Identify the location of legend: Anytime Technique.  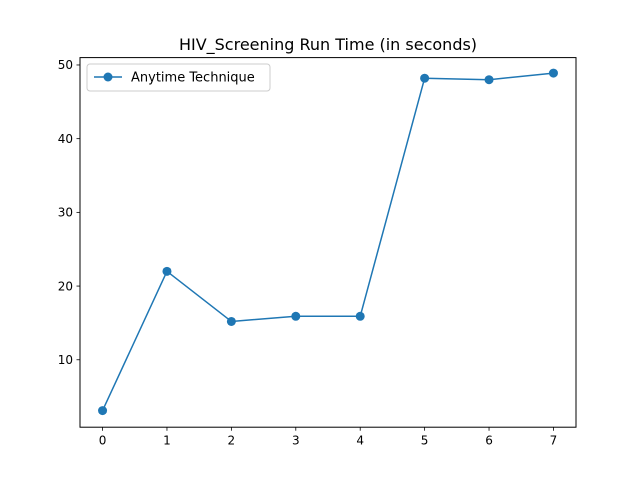
(178, 77).